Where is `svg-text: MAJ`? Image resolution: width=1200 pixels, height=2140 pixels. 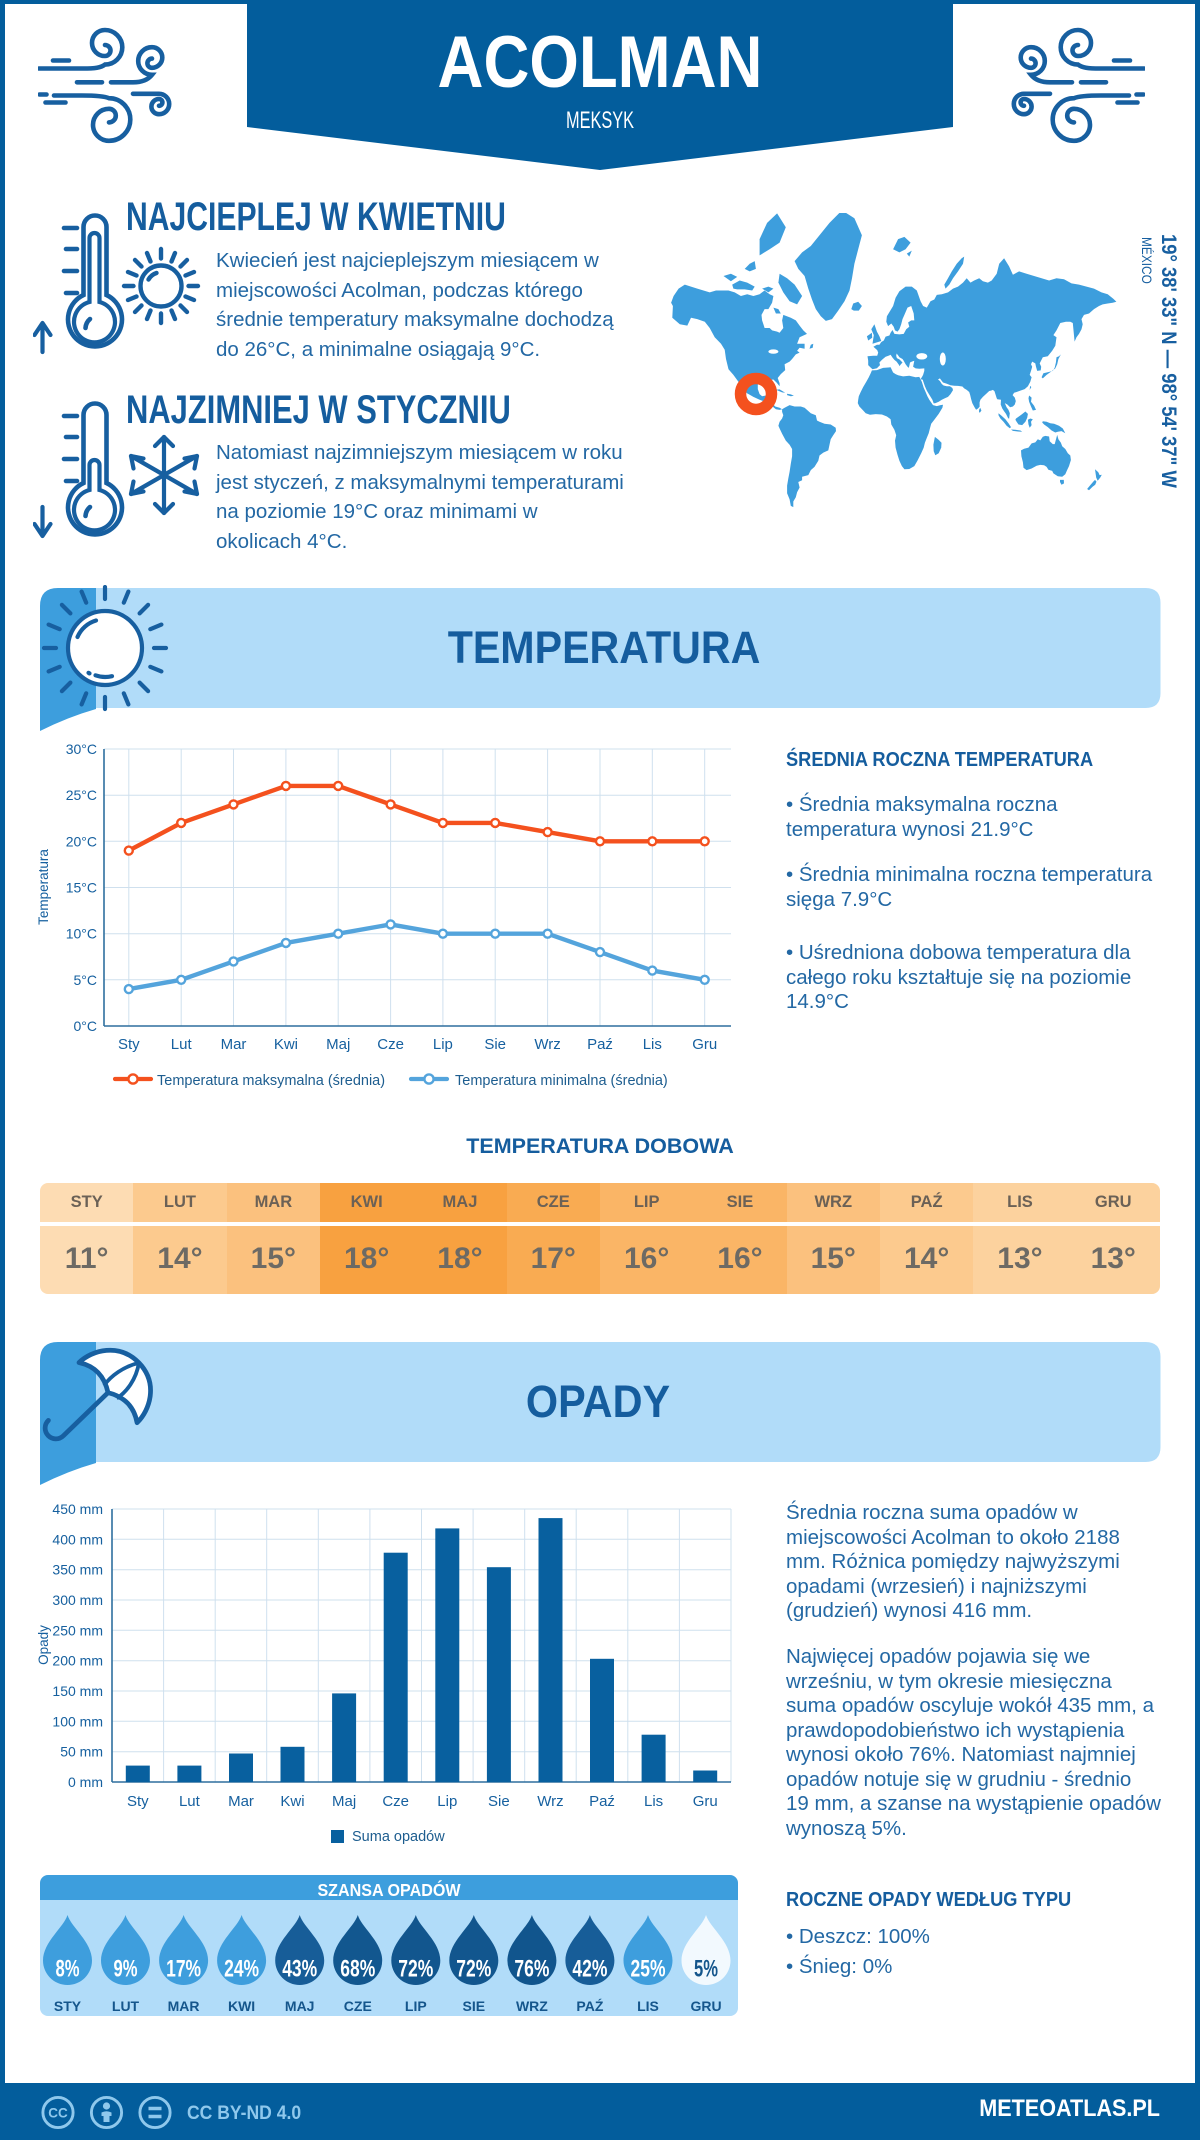
svg-text: MAJ is located at coordinates (300, 2006).